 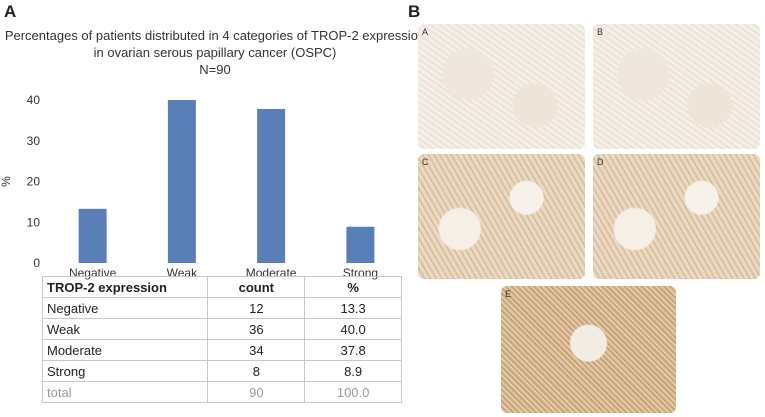 I want to click on row-count: 36, so click(x=256, y=329).